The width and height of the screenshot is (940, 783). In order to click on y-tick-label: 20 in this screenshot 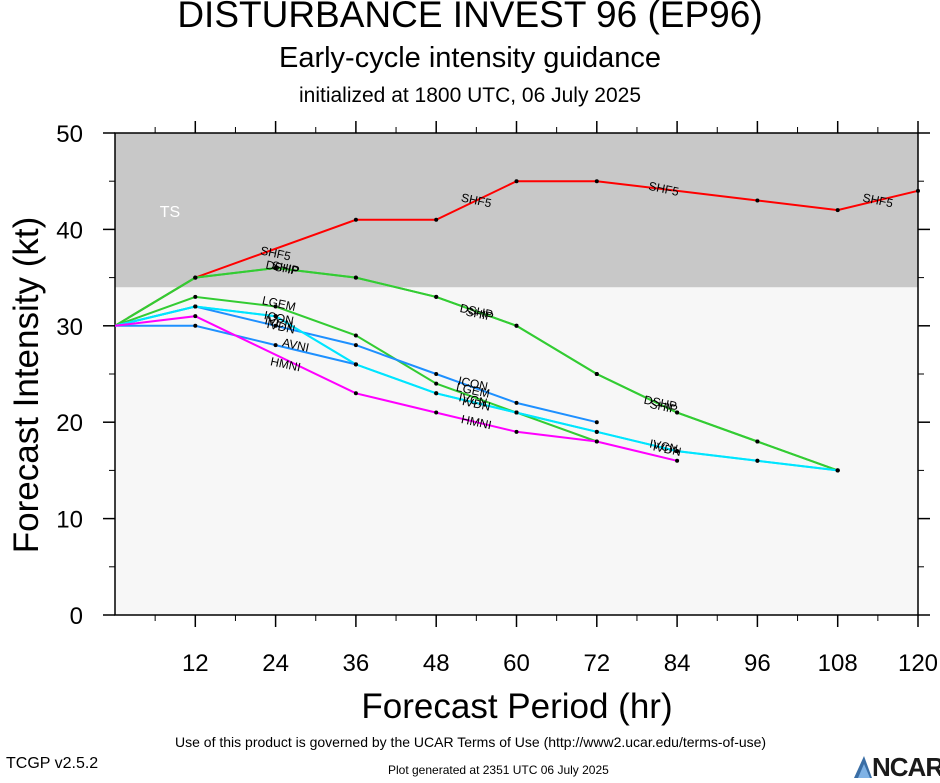, I will do `click(69, 423)`.